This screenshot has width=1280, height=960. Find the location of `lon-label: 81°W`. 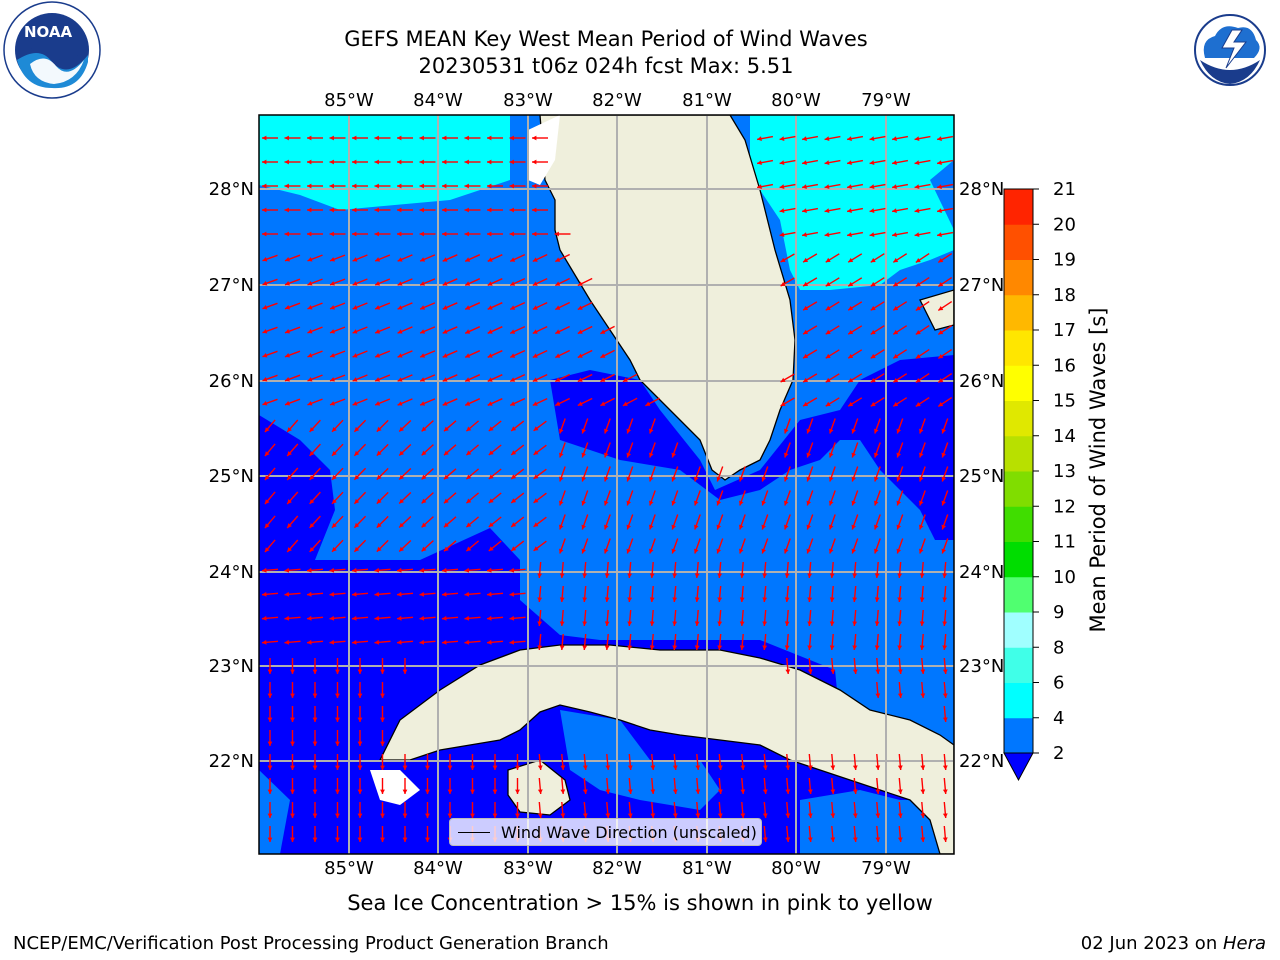

lon-label: 81°W is located at coordinates (707, 100).